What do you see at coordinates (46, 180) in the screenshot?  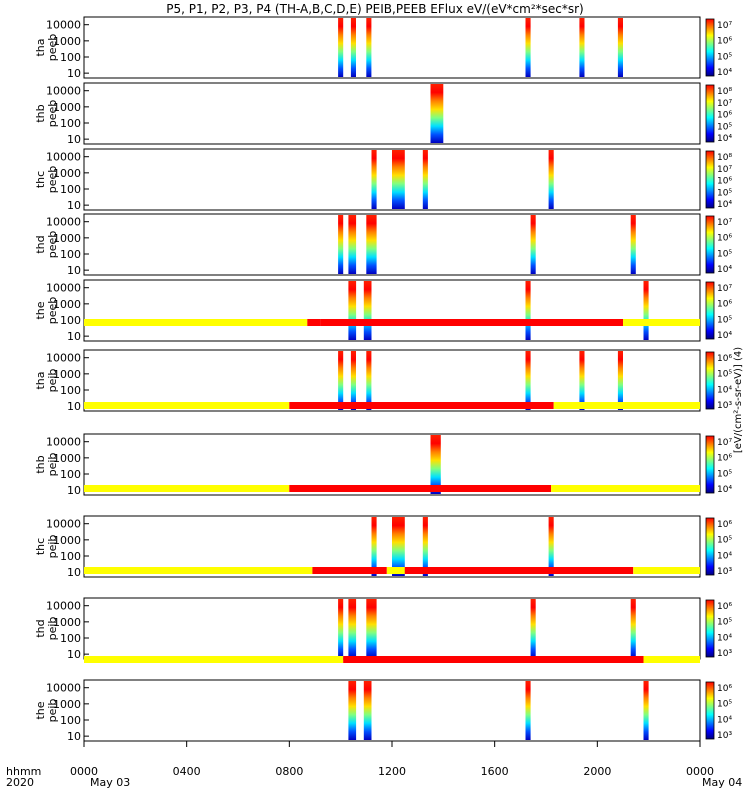 I see `panel-label-thc-peeb: thcpeeb` at bounding box center [46, 180].